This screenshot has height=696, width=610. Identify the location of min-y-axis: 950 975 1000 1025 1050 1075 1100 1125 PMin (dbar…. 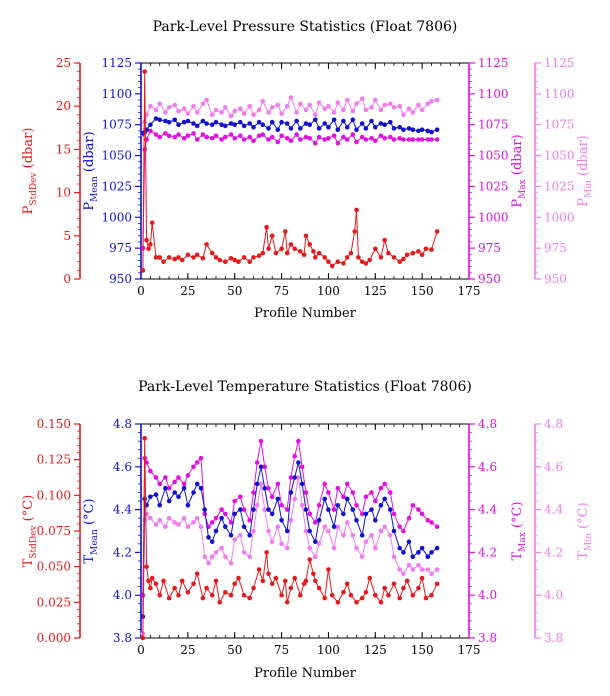
(564, 171).